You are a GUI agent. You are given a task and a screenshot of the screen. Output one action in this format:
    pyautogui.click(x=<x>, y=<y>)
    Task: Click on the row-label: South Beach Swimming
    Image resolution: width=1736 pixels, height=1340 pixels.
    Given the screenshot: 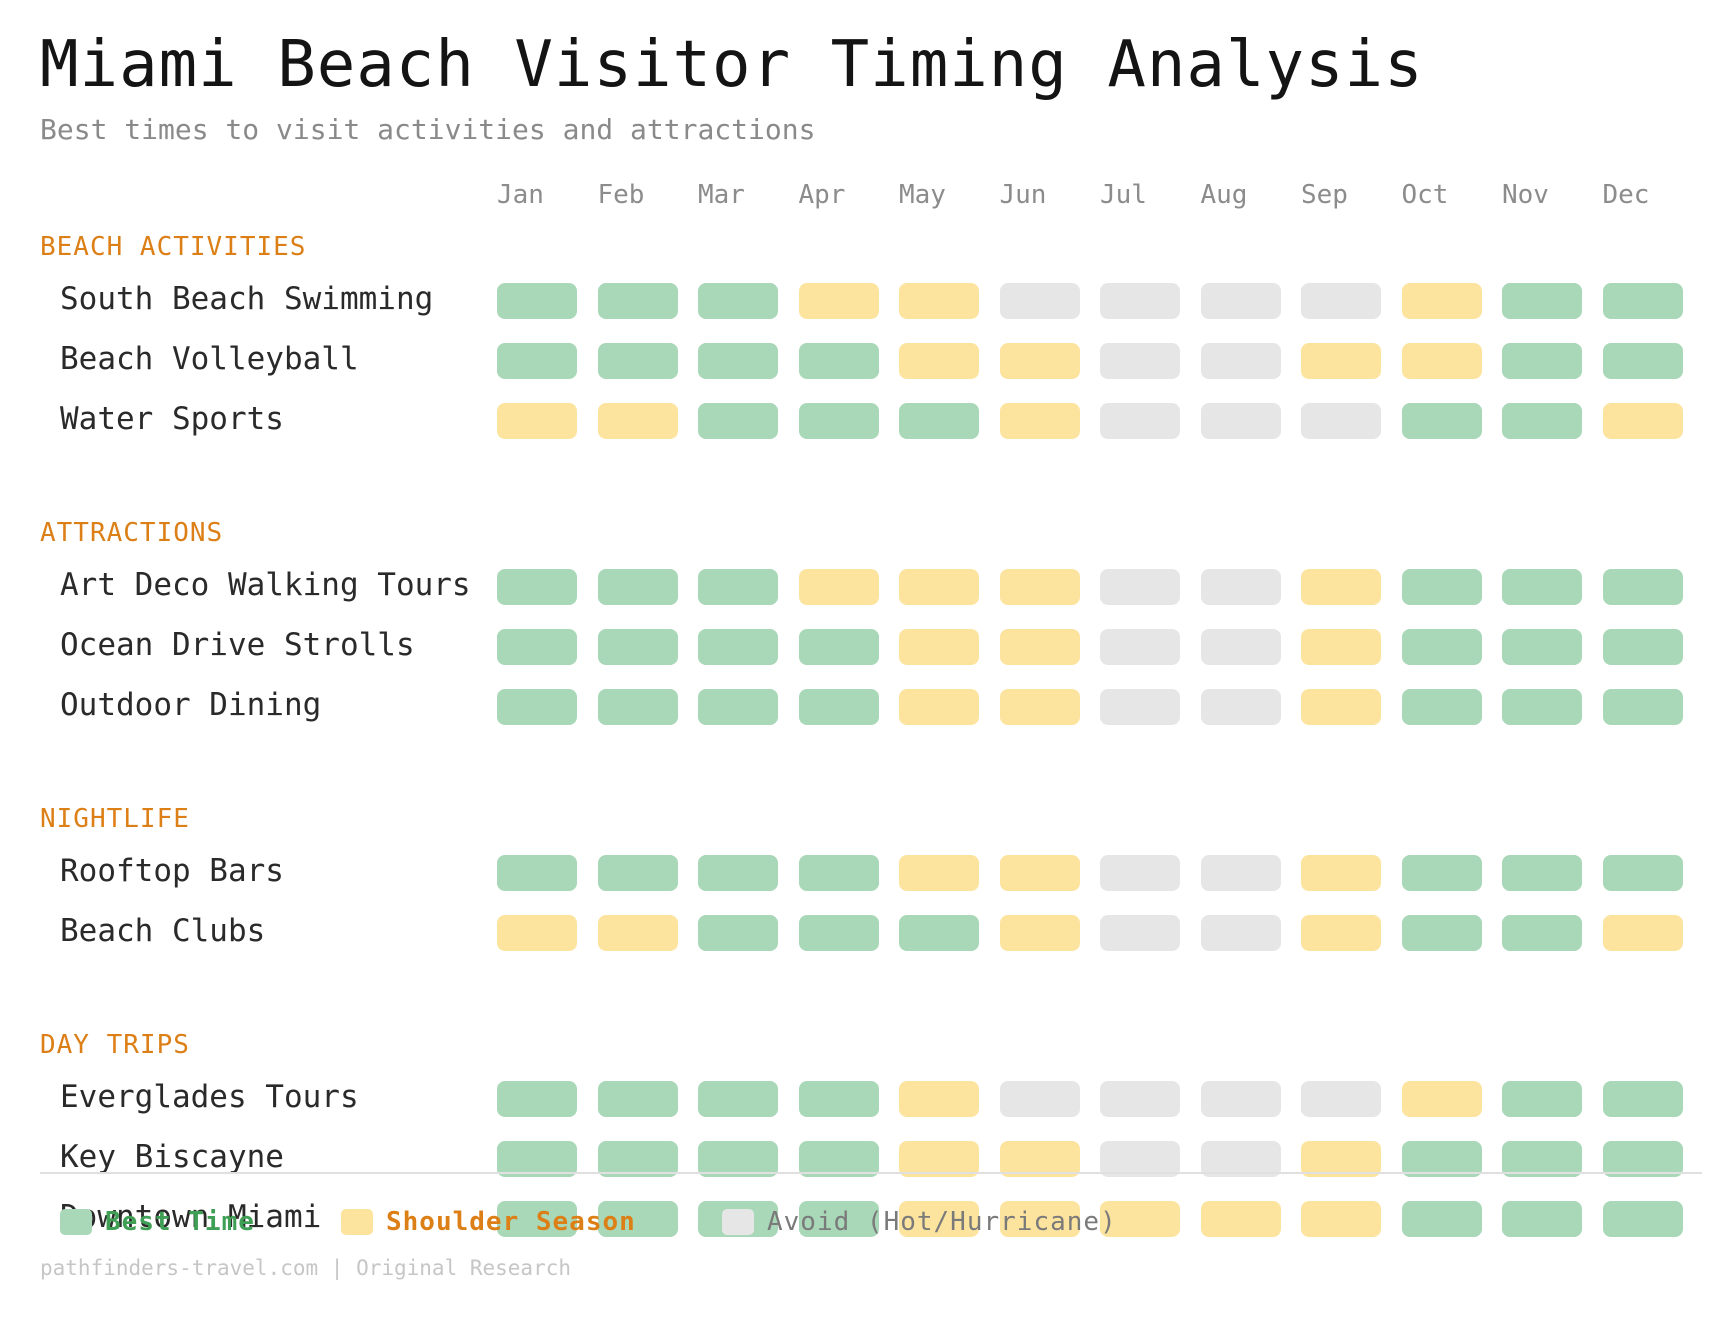 What is the action you would take?
    pyautogui.click(x=247, y=299)
    